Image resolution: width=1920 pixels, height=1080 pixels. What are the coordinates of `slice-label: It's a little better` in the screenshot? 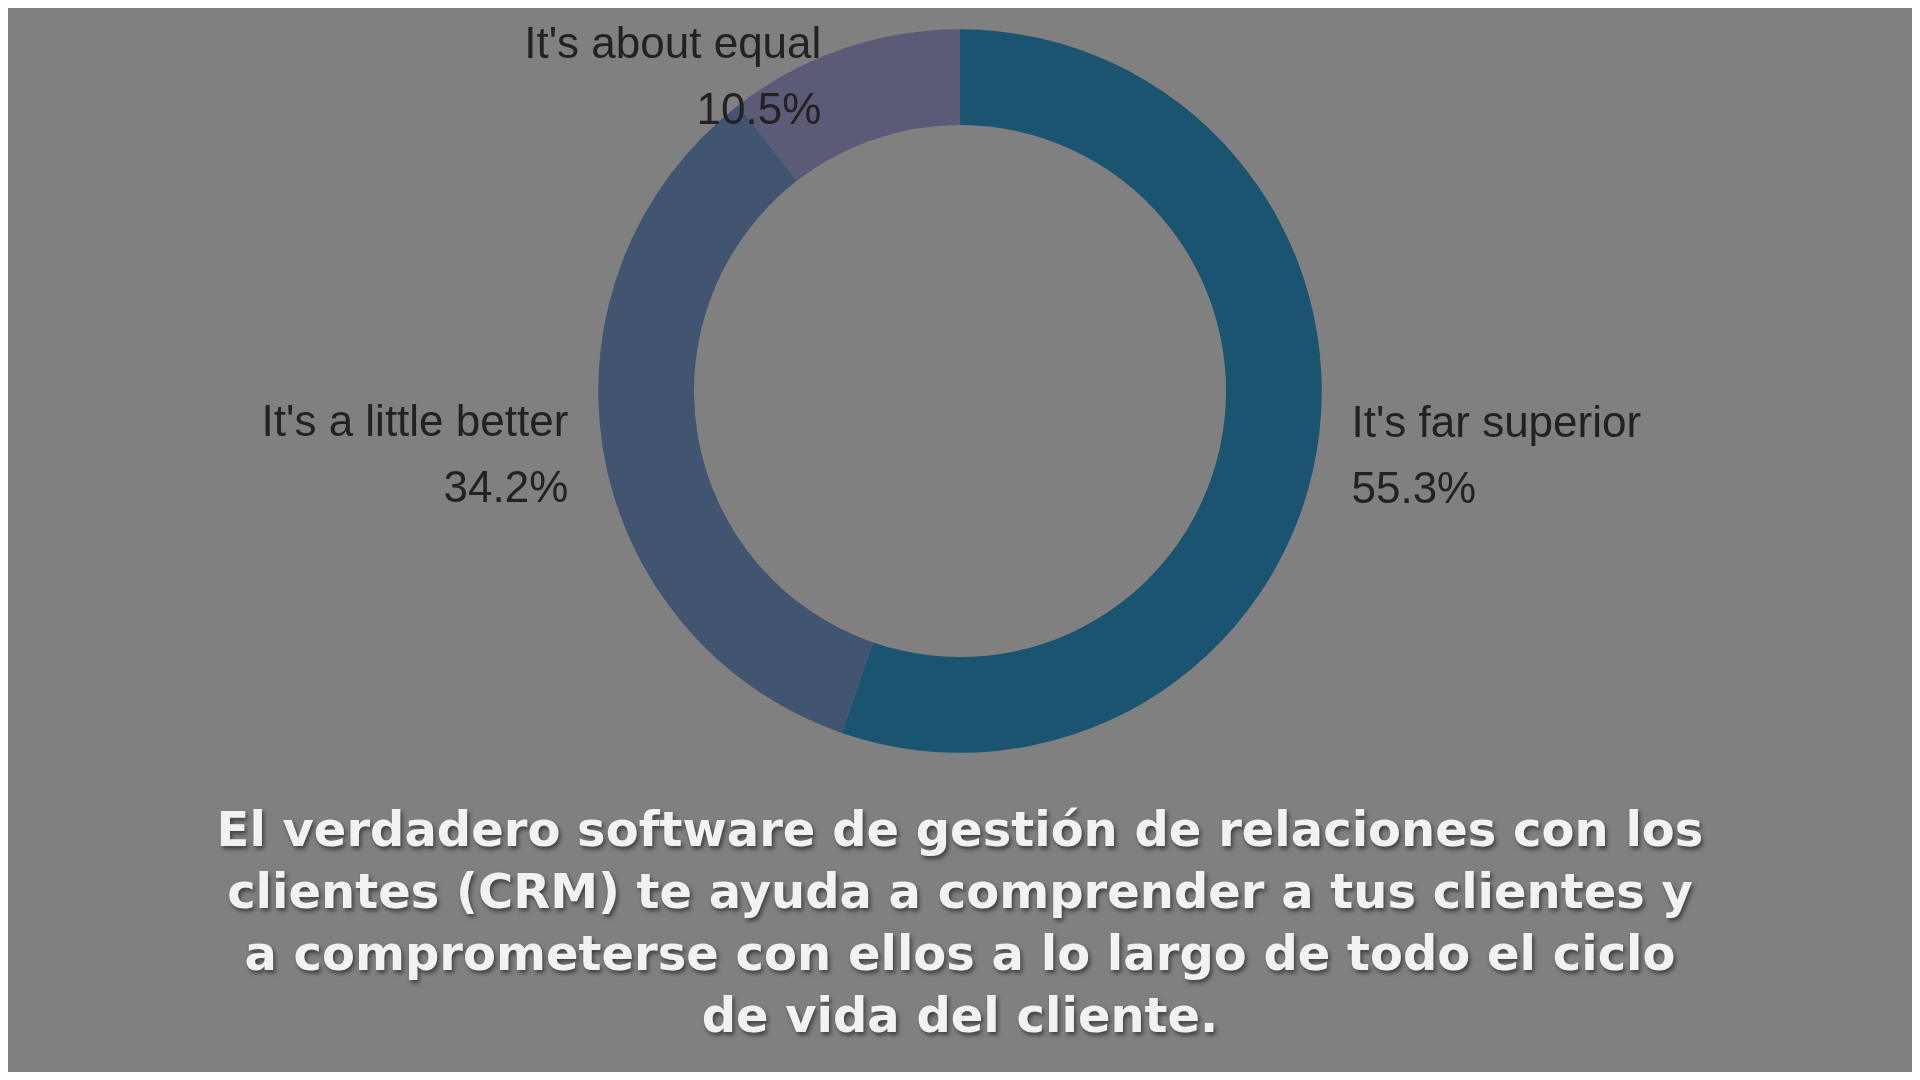 It's located at (415, 420).